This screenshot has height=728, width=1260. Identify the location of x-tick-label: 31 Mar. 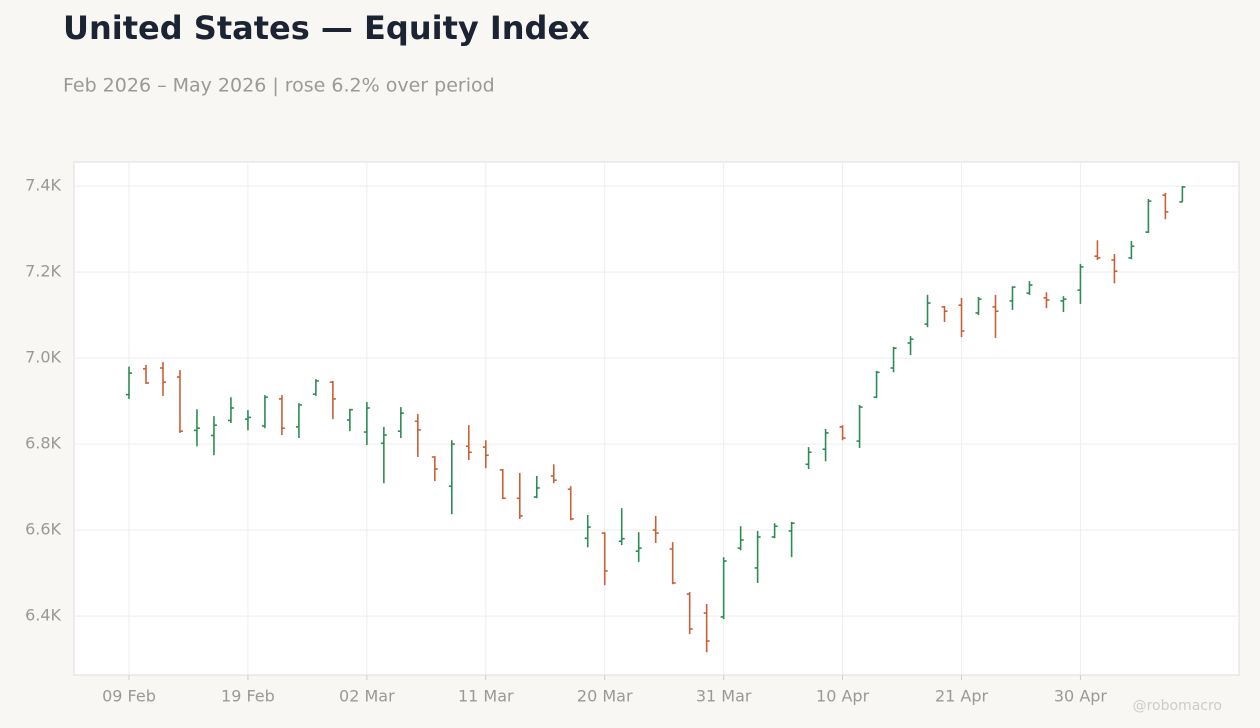
(724, 696).